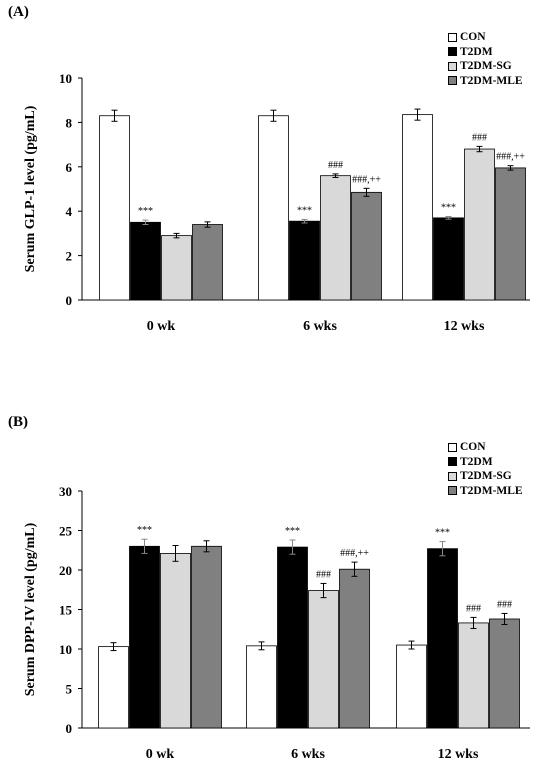 Image resolution: width=550 pixels, height=763 pixels. I want to click on y-tick-label: 4, so click(69, 211).